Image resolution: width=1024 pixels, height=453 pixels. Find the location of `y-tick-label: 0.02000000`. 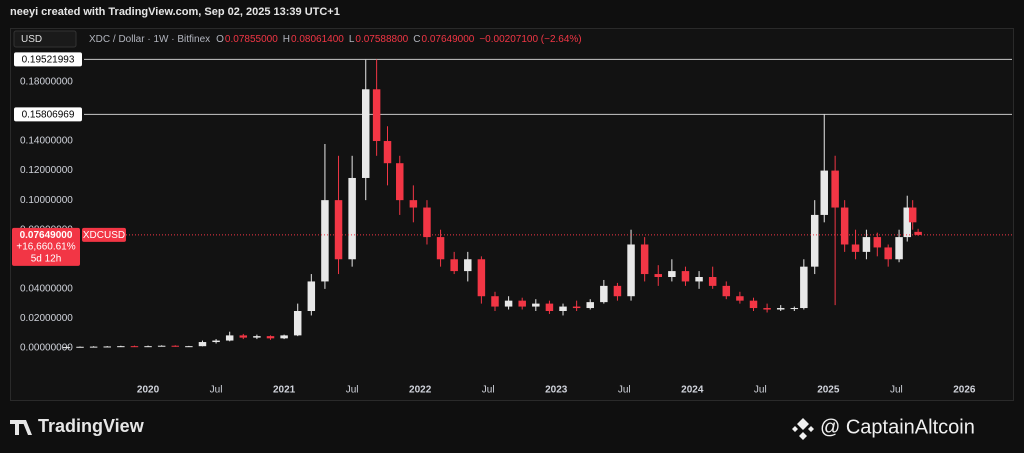

y-tick-label: 0.02000000 is located at coordinates (46, 318).